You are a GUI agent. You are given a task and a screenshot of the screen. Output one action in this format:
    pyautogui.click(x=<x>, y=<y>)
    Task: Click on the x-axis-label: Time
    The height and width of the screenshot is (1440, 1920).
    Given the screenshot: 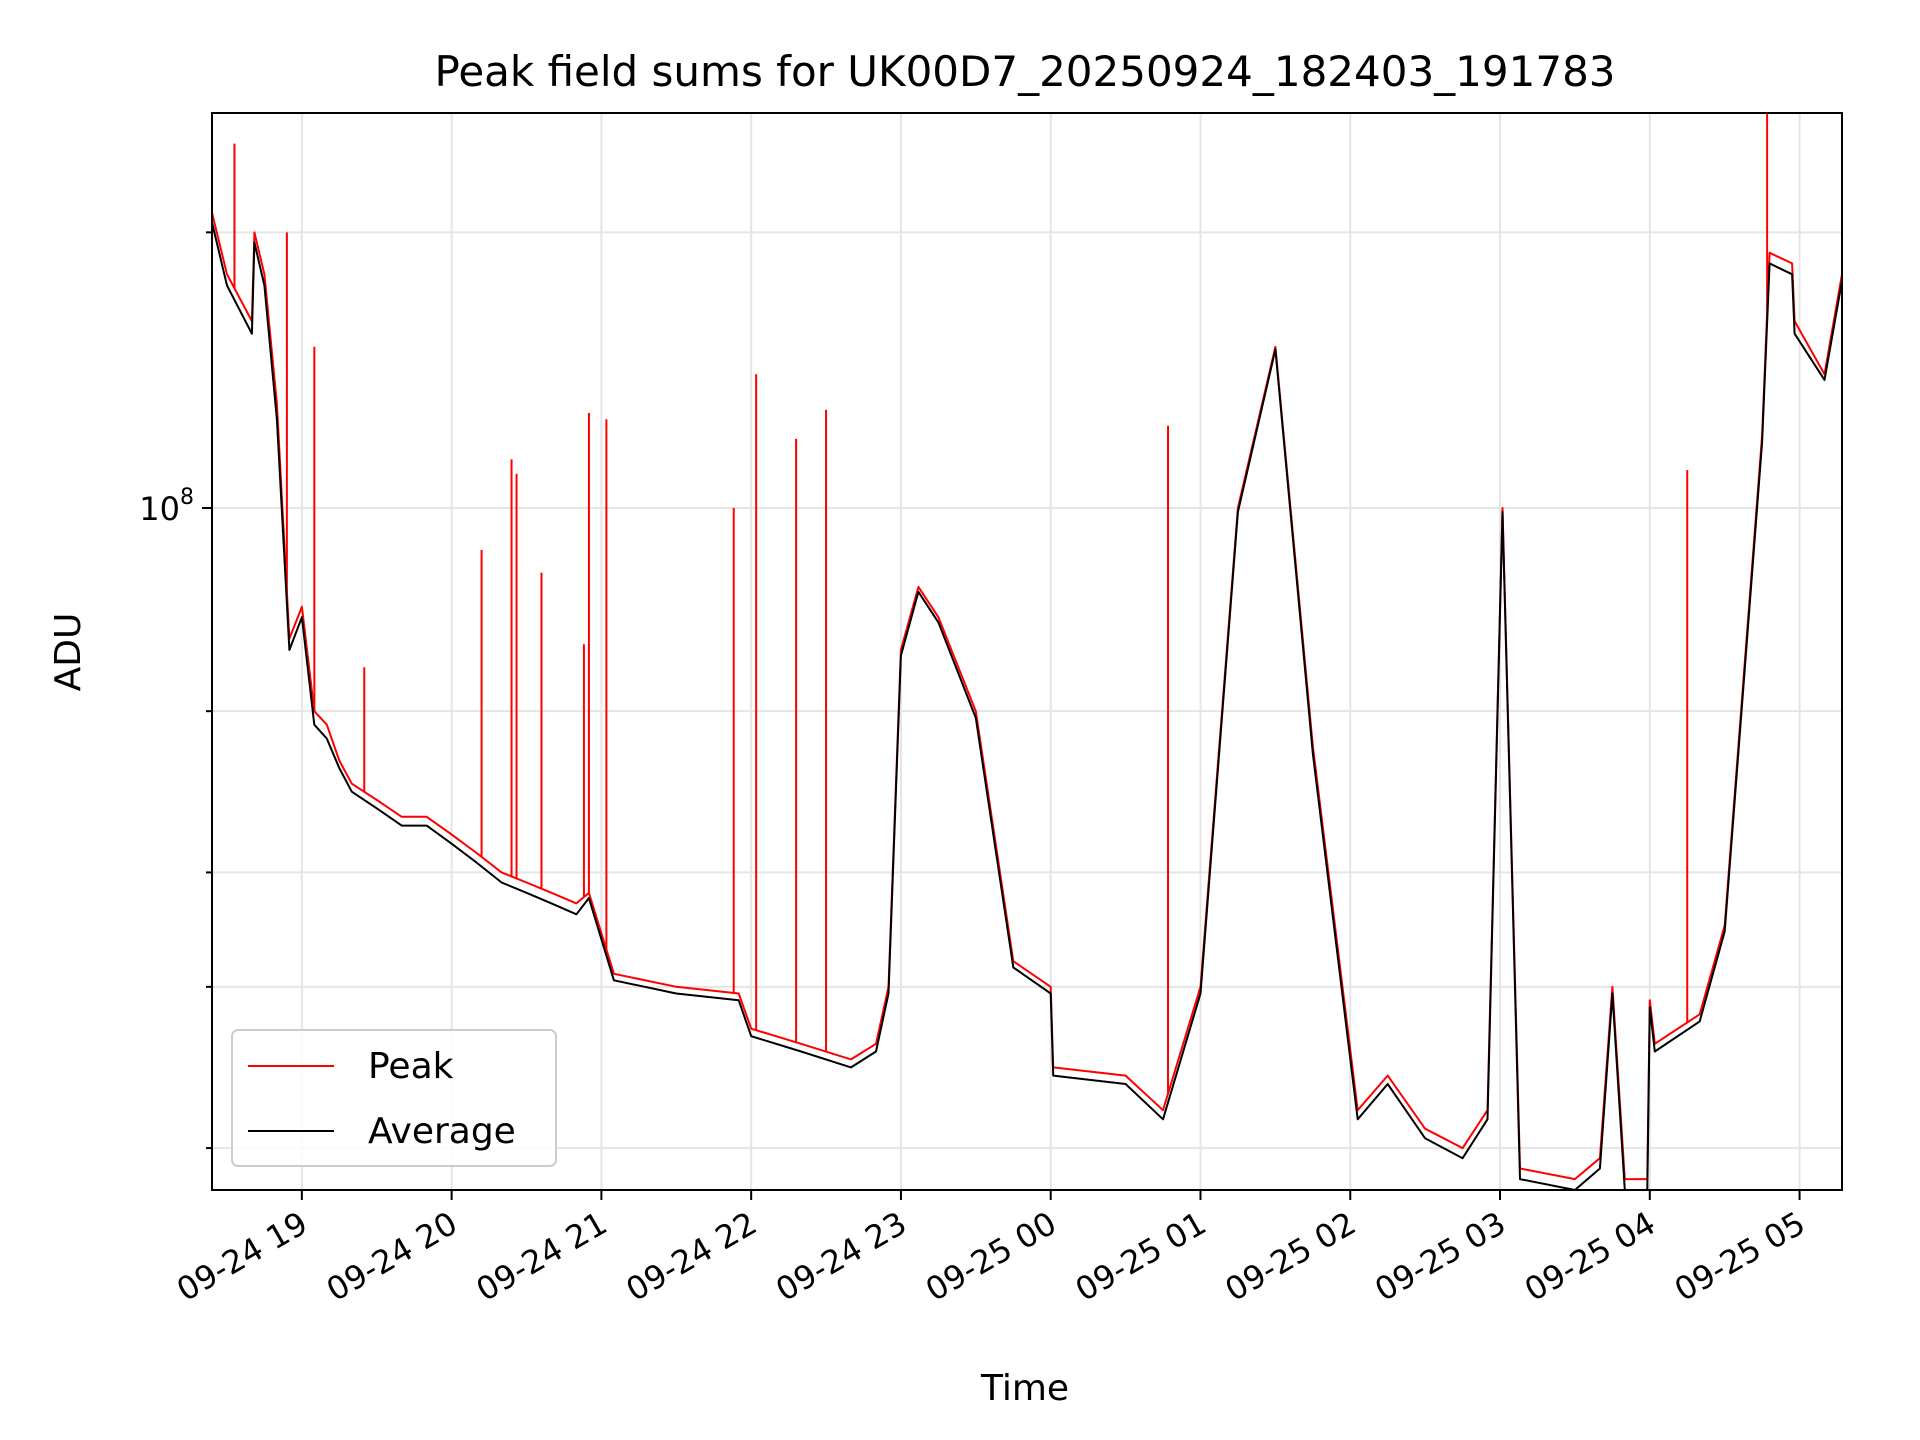 What is the action you would take?
    pyautogui.click(x=1024, y=1388)
    